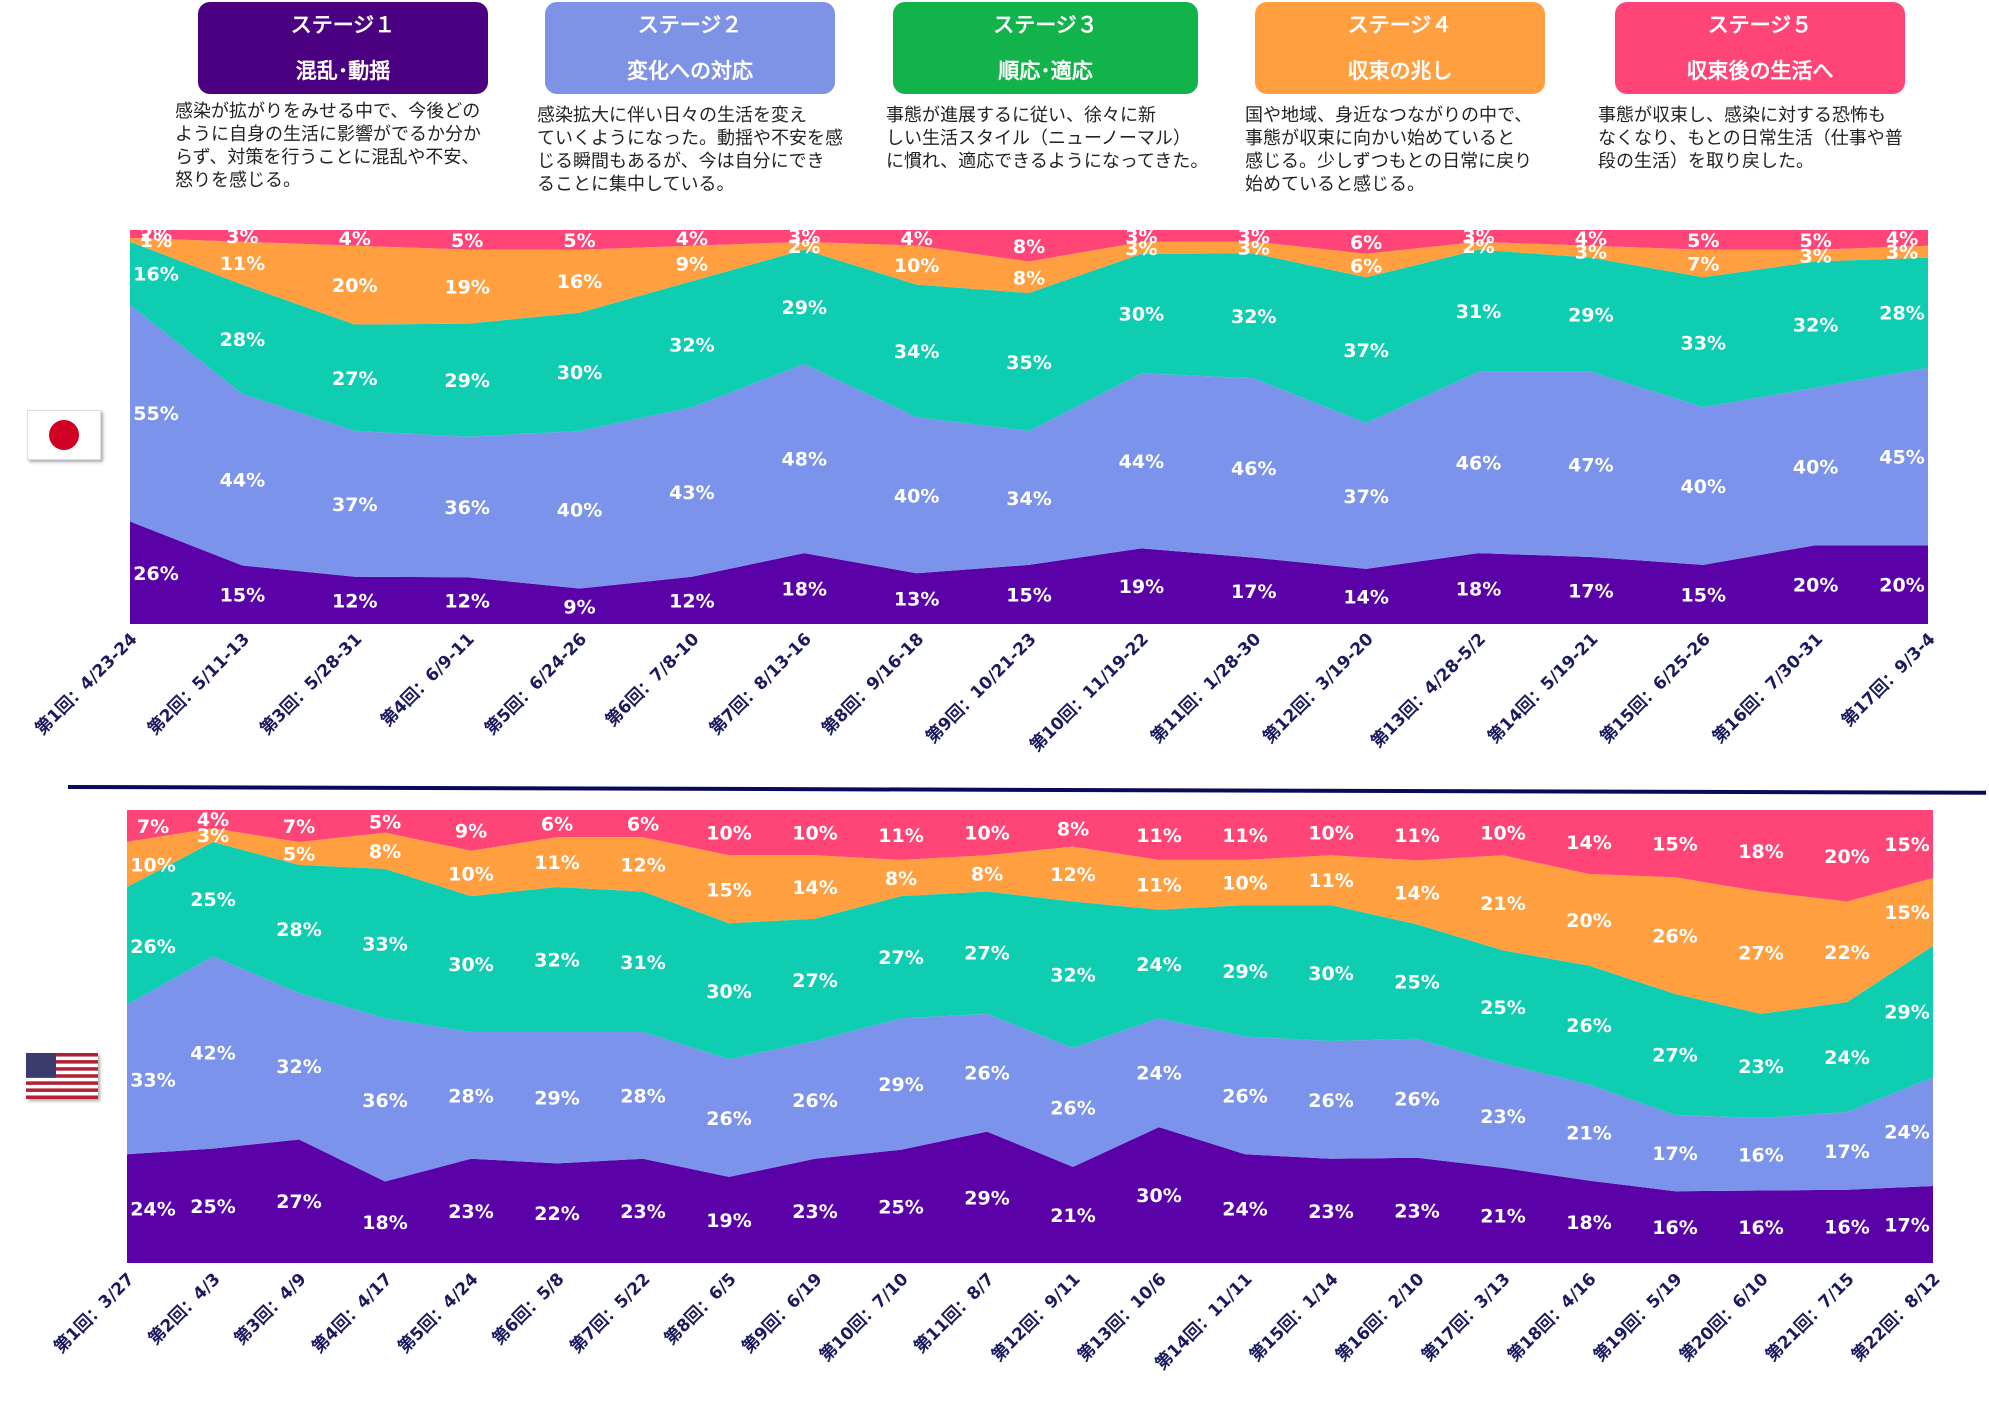 The image size is (1989, 1408). What do you see at coordinates (528, 1309) in the screenshot?
I see `category-label: 第6回：5/8` at bounding box center [528, 1309].